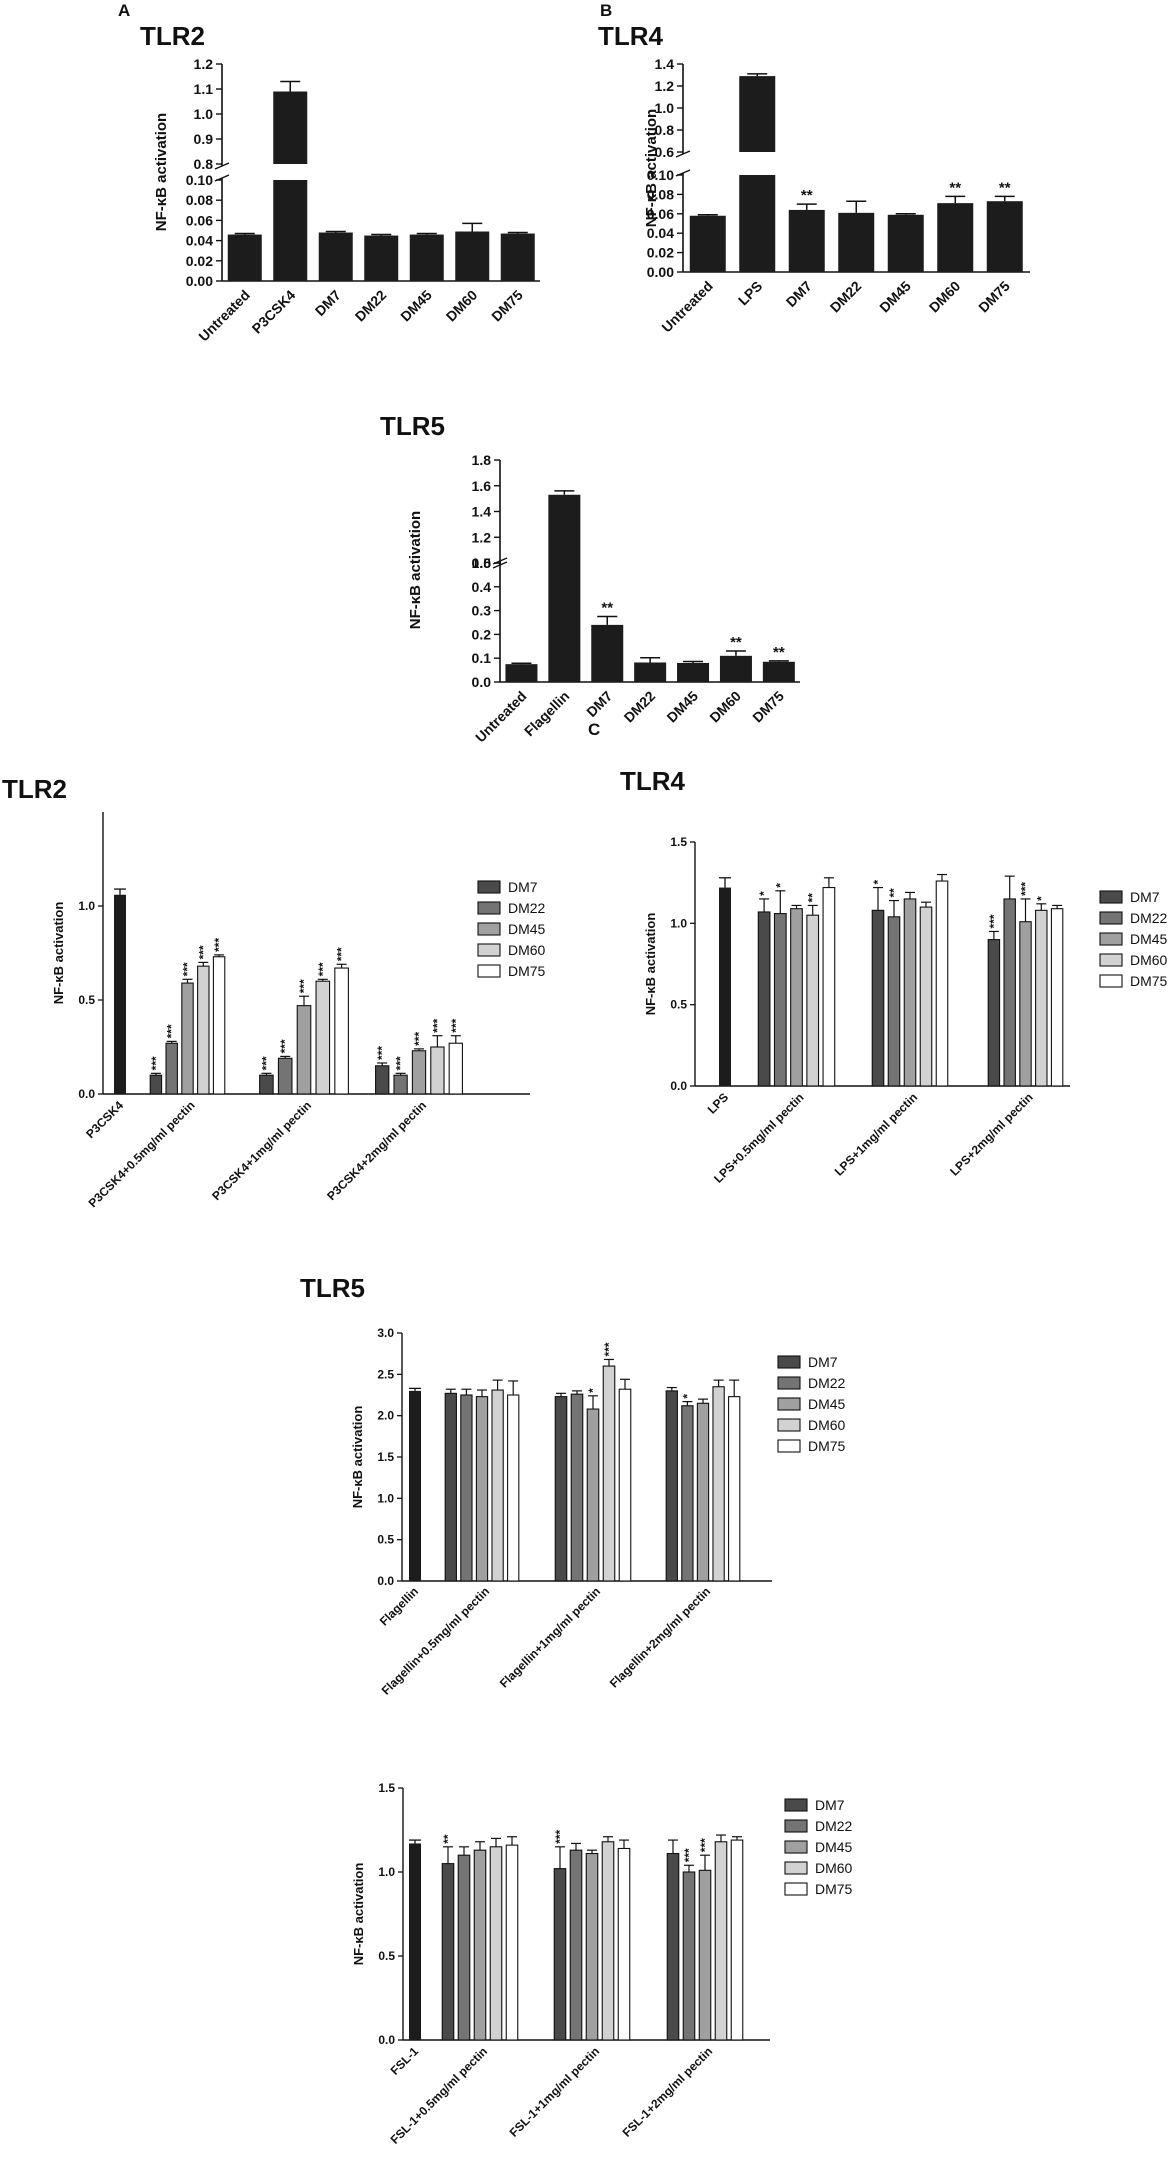 The image size is (1175, 2173). I want to click on y-tick-label: 0.08, so click(199, 200).